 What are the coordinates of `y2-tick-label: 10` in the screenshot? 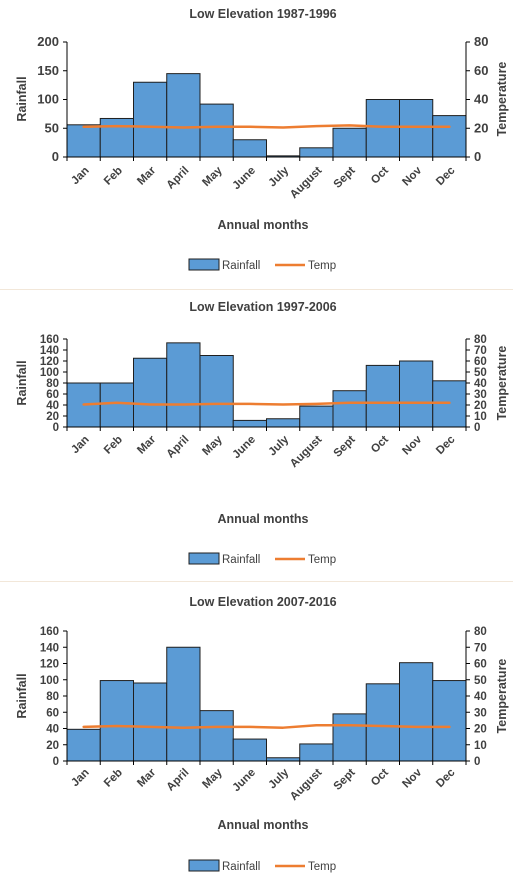 It's located at (480, 417).